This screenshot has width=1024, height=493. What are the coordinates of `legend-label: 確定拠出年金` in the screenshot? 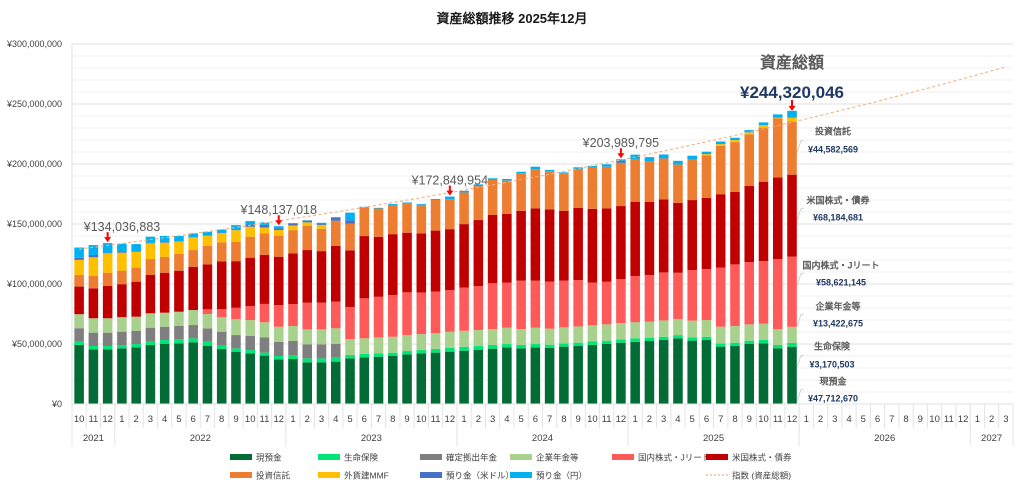 It's located at (472, 458).